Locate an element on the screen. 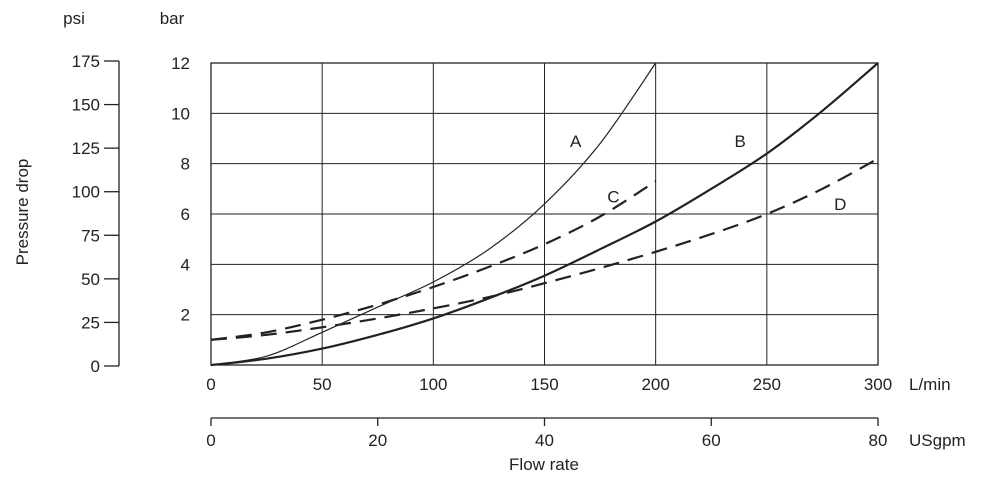 The image size is (995, 479). psi-tick-label: 125 is located at coordinates (86, 148).